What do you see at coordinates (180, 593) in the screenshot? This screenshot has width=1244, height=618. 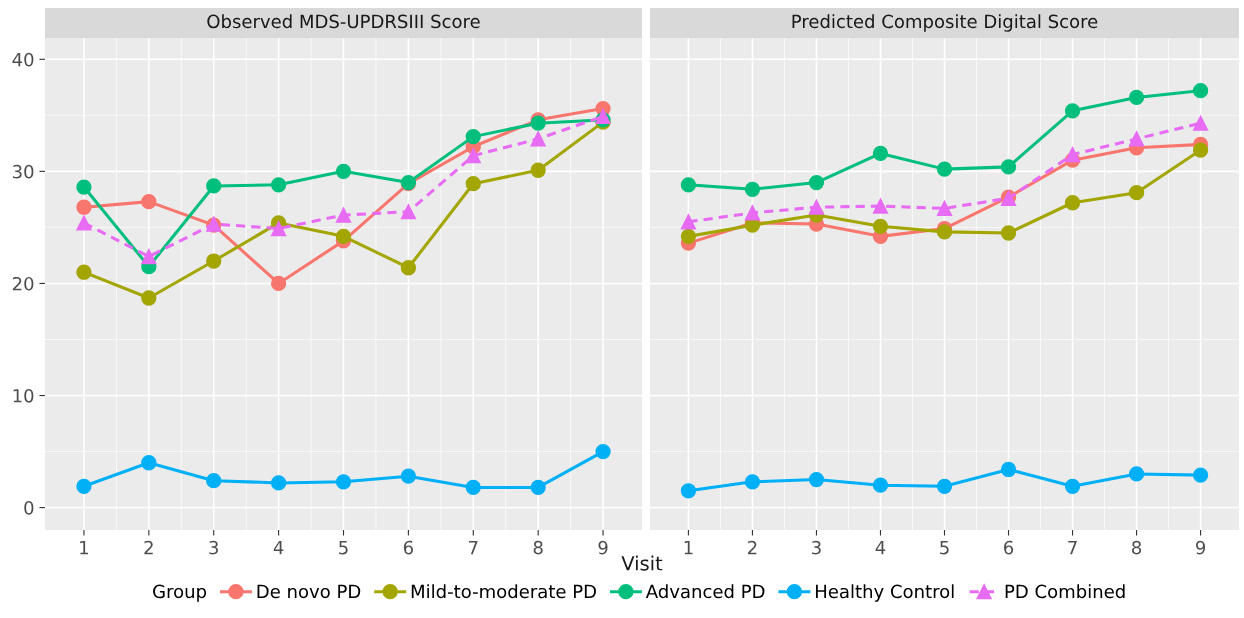 I see `legend-title: Group` at bounding box center [180, 593].